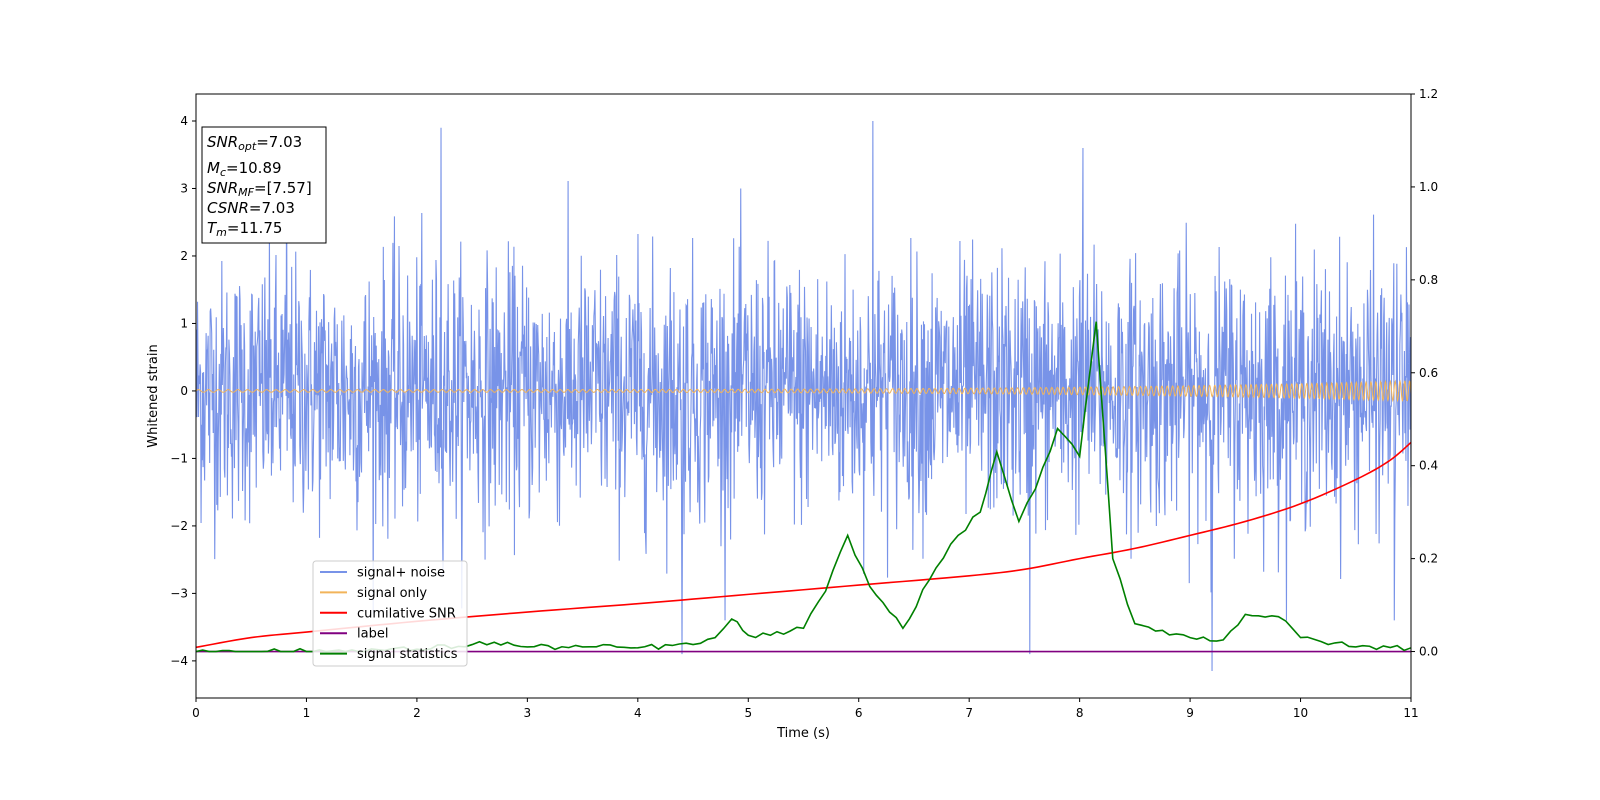  I want to click on y-tick-label: 4, so click(184, 121).